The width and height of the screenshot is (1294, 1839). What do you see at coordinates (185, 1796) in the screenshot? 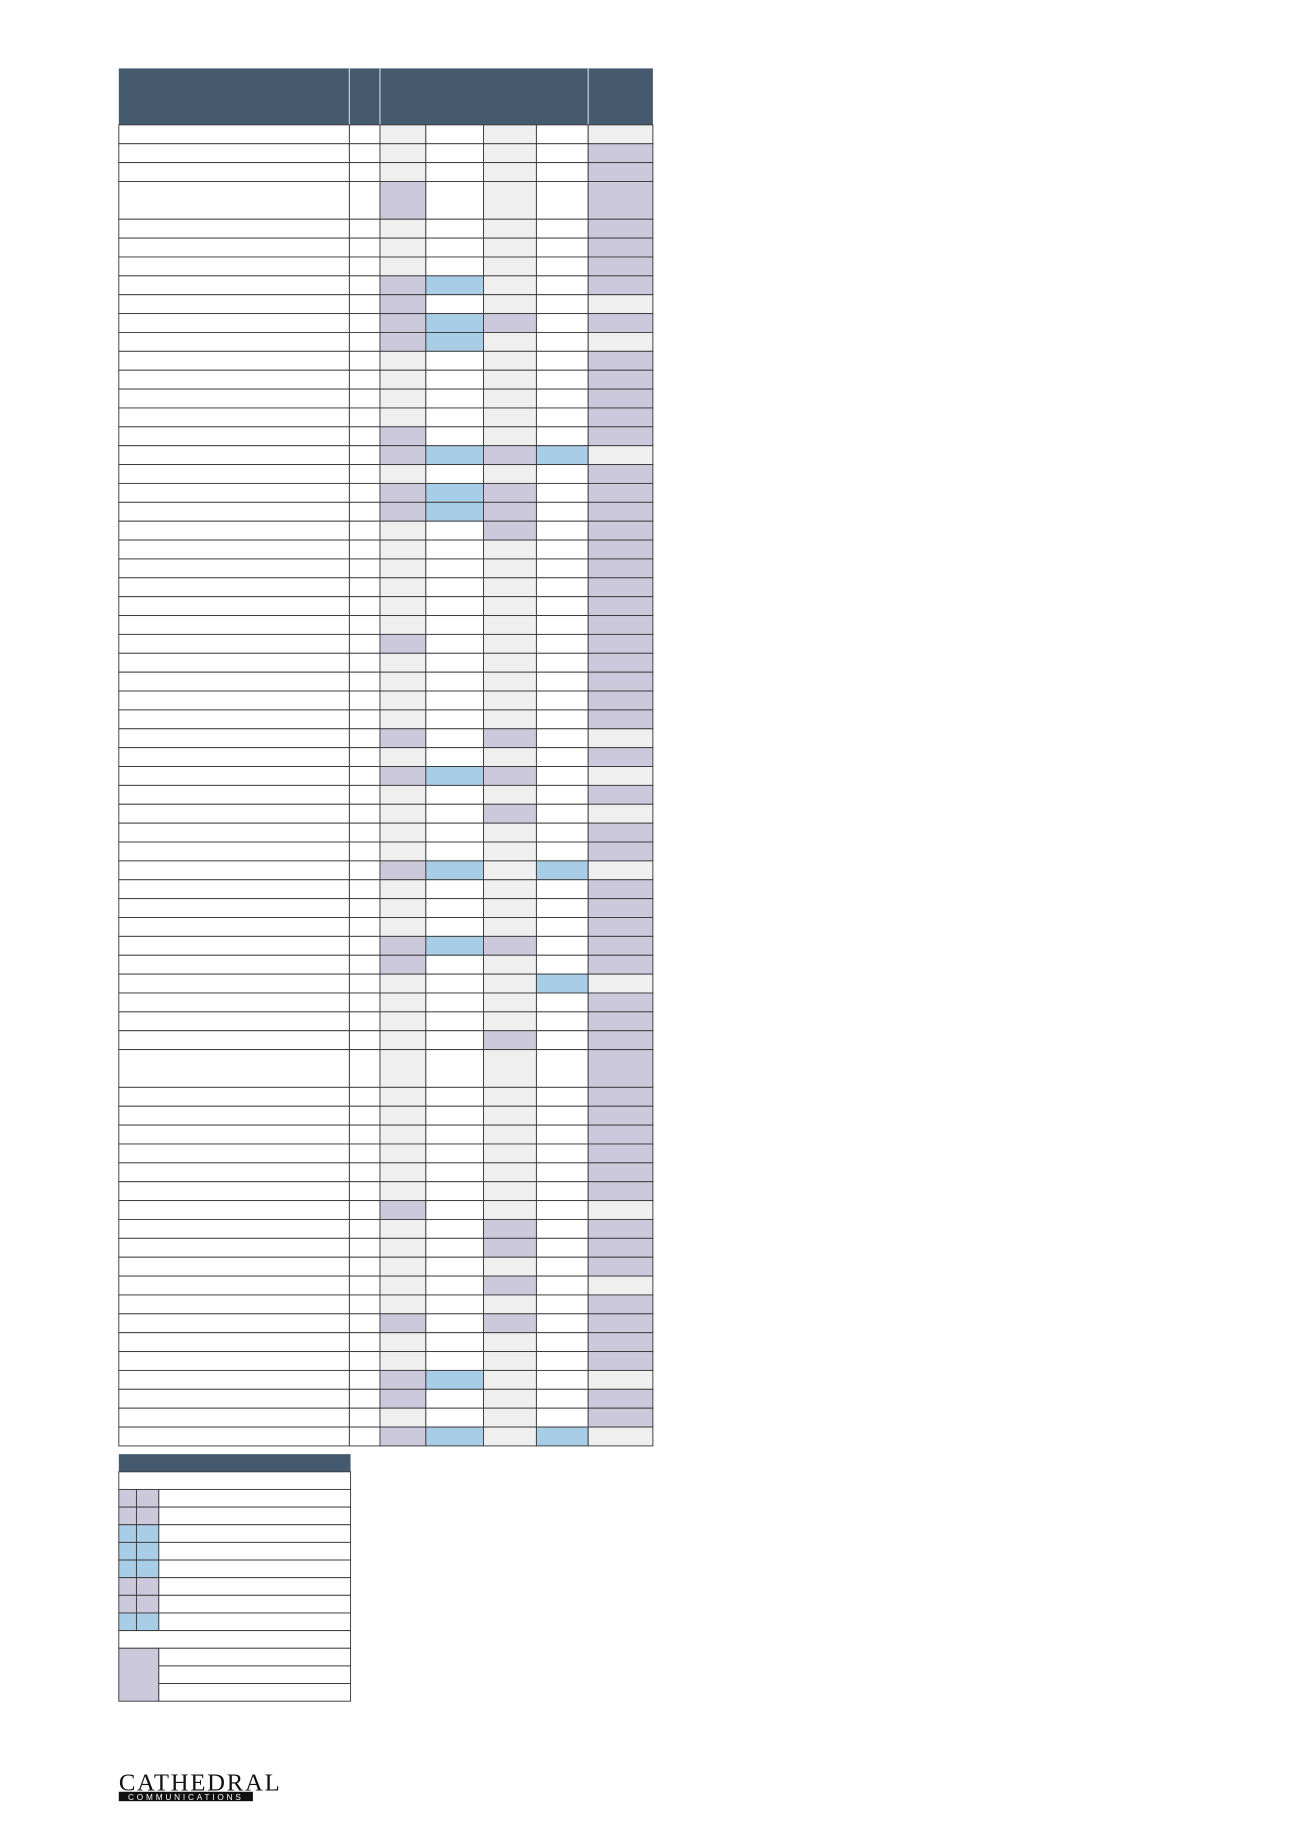
I see `logo-bar` at bounding box center [185, 1796].